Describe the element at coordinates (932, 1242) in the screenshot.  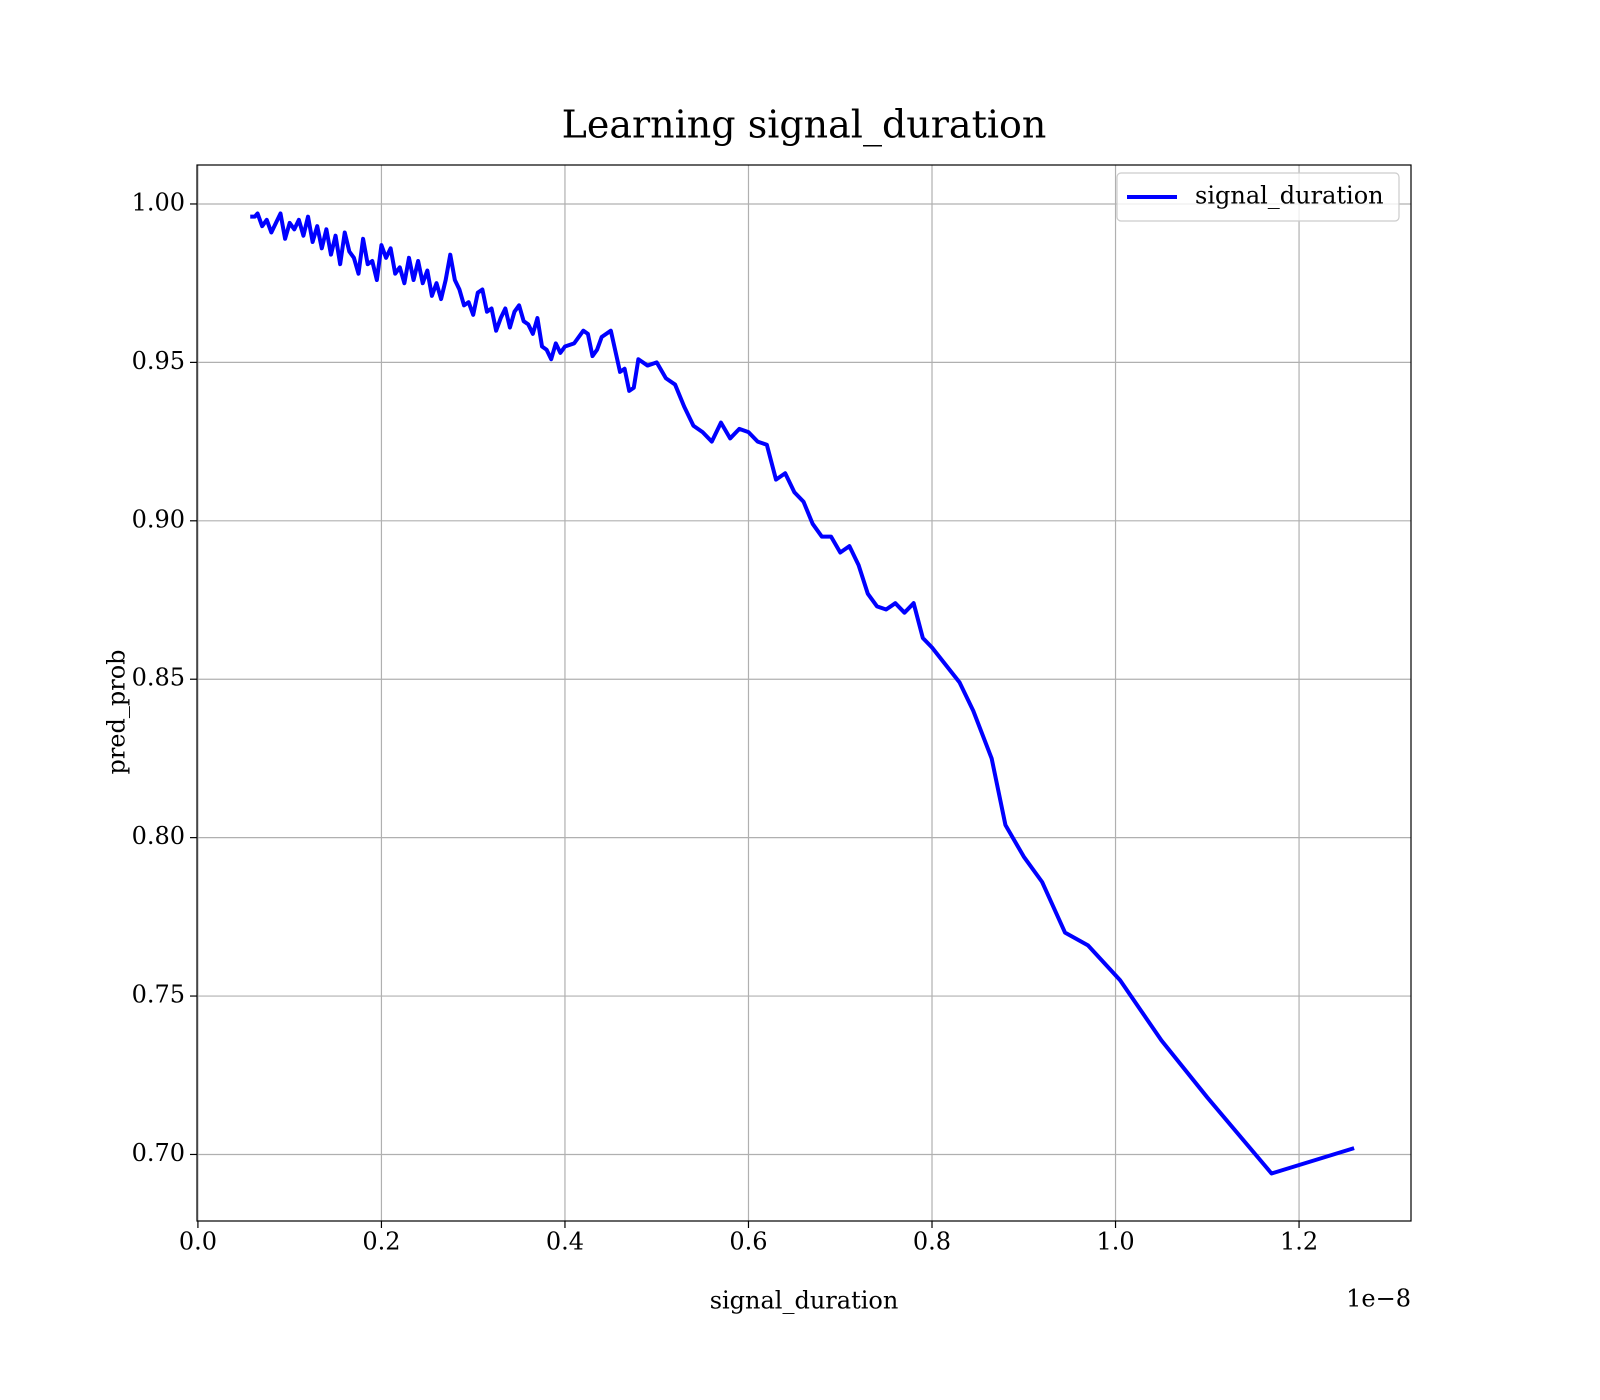
I see `x-tick-label: 0.8` at that location.